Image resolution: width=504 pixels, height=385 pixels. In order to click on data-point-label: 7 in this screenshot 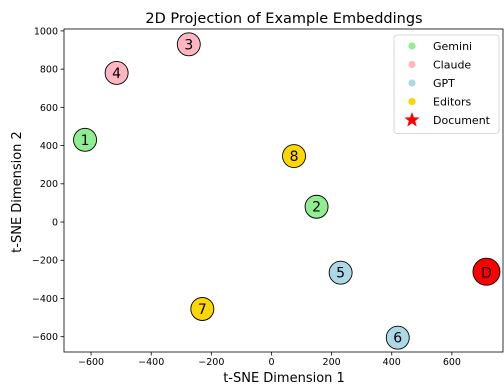, I will do `click(202, 310)`.